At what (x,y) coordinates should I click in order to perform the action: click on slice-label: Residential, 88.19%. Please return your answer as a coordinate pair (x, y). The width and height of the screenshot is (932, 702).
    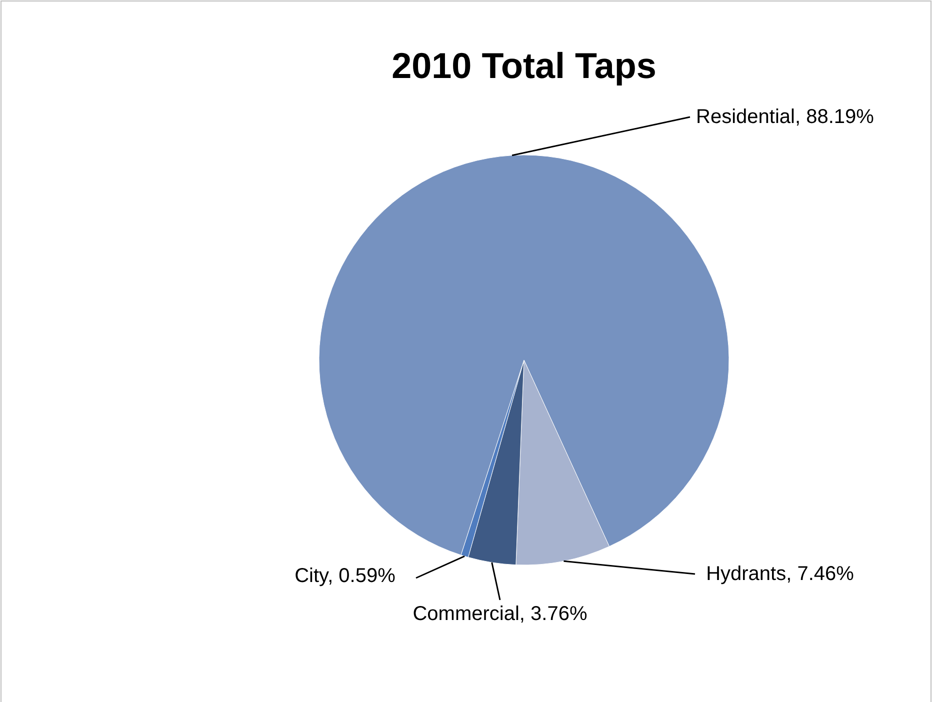
    Looking at the image, I should click on (785, 117).